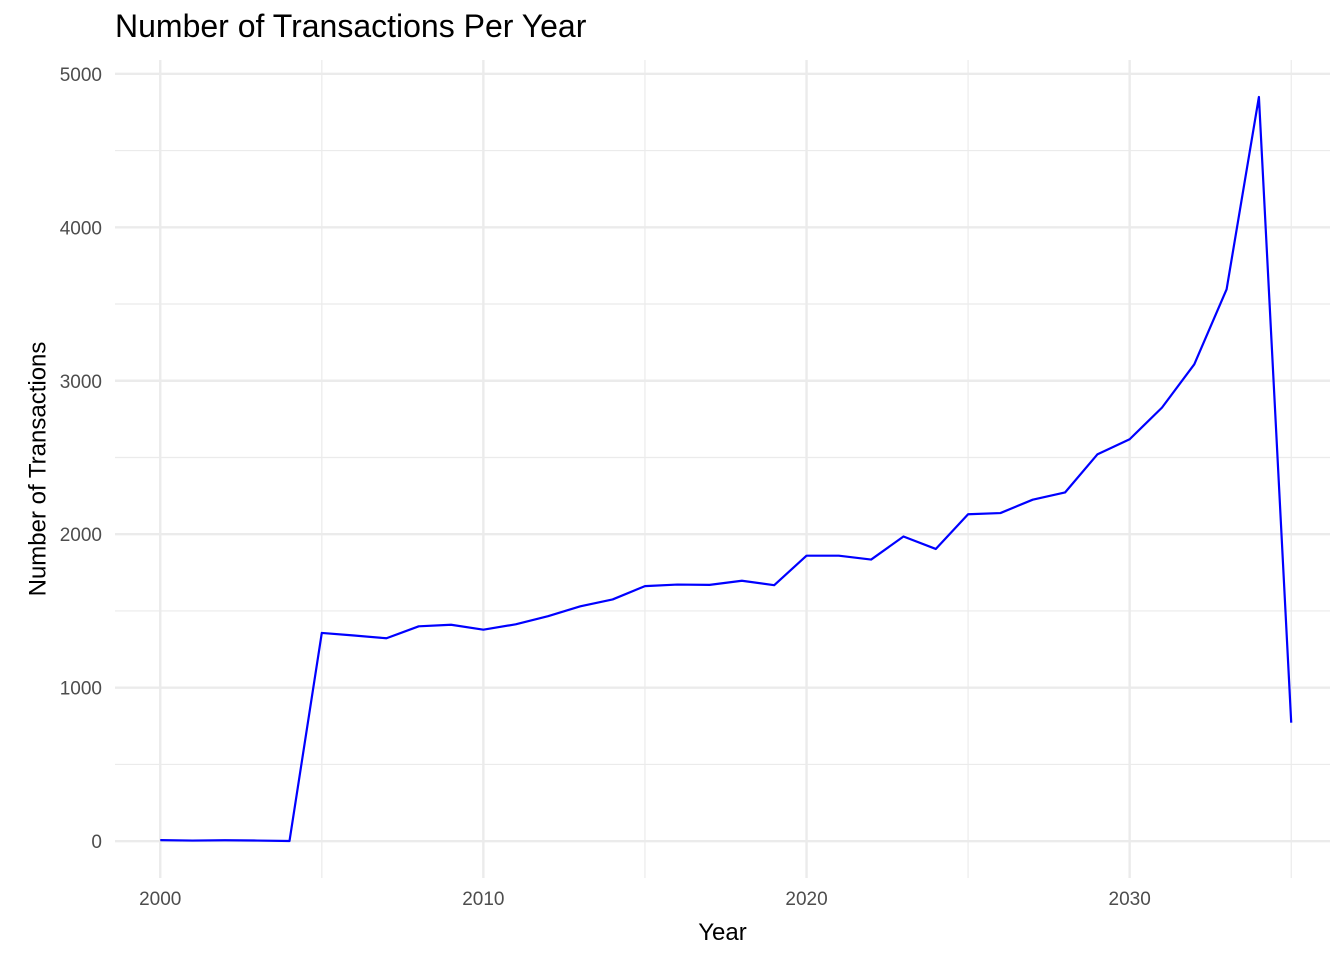 This screenshot has width=1344, height=960. I want to click on y-tick-label: 3000, so click(81, 382).